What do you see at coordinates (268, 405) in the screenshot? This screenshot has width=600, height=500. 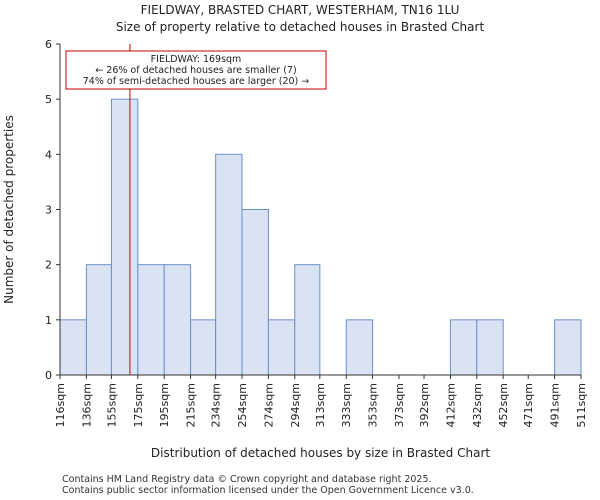 I see `x-tick-label: 274sqm` at bounding box center [268, 405].